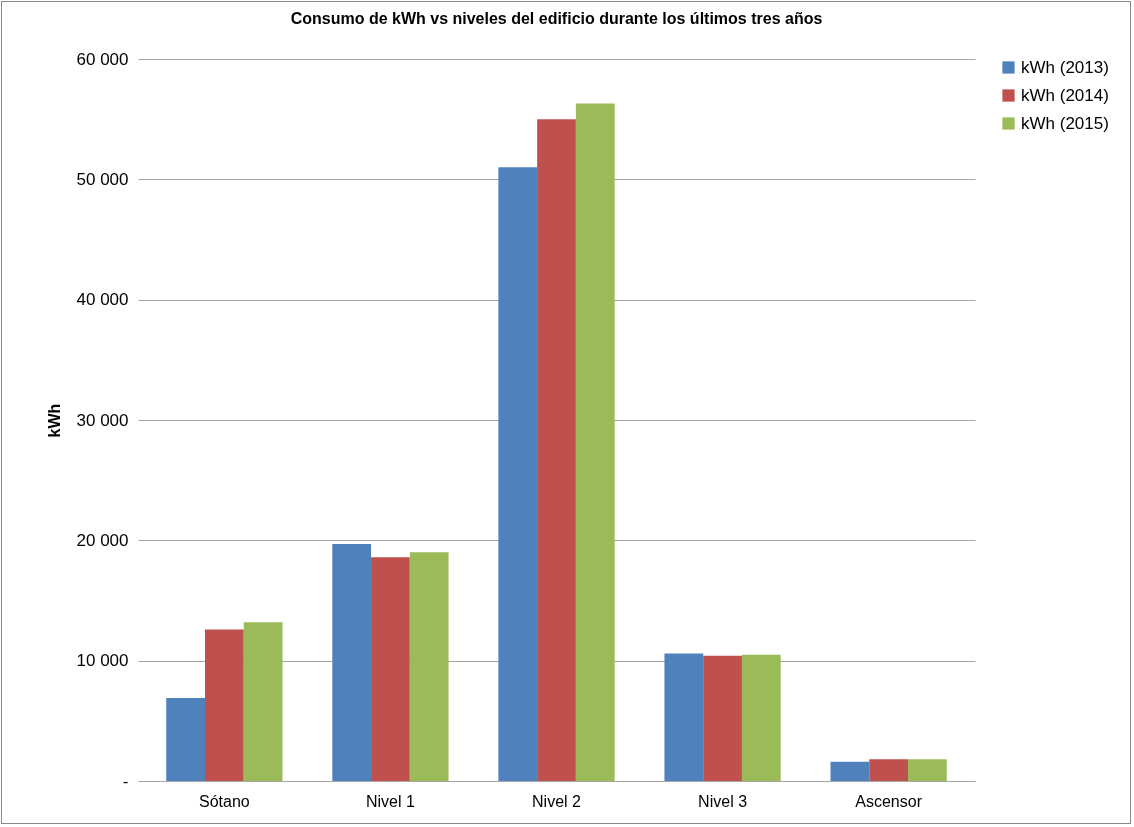  Describe the element at coordinates (556, 18) in the screenshot. I see `chart-title: Consumo de kWh vs niveles del edificio durante los últimos tres años` at that location.